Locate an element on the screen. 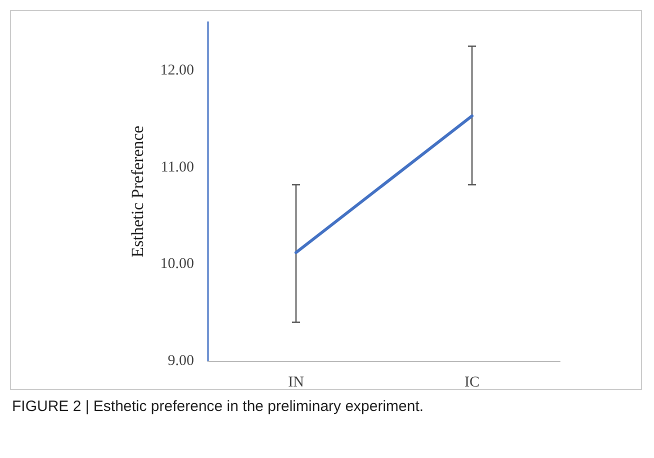 This screenshot has width=654, height=458. y-tick-label: 9.00 is located at coordinates (181, 361).